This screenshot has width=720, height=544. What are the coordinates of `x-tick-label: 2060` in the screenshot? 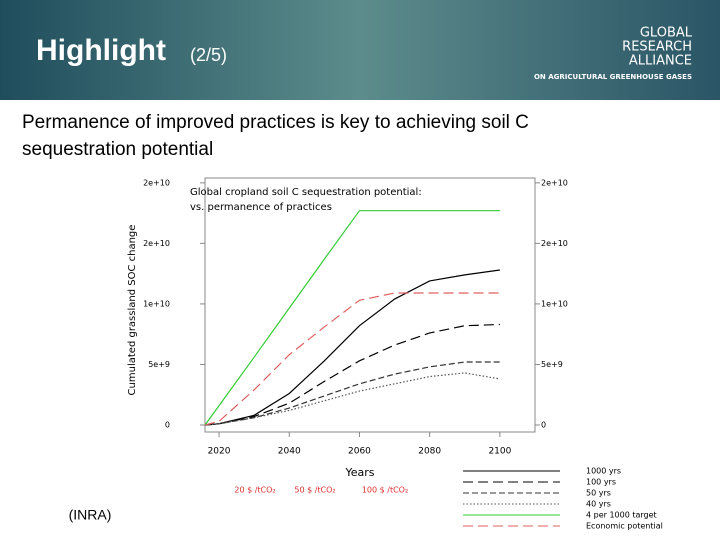 It's located at (359, 452).